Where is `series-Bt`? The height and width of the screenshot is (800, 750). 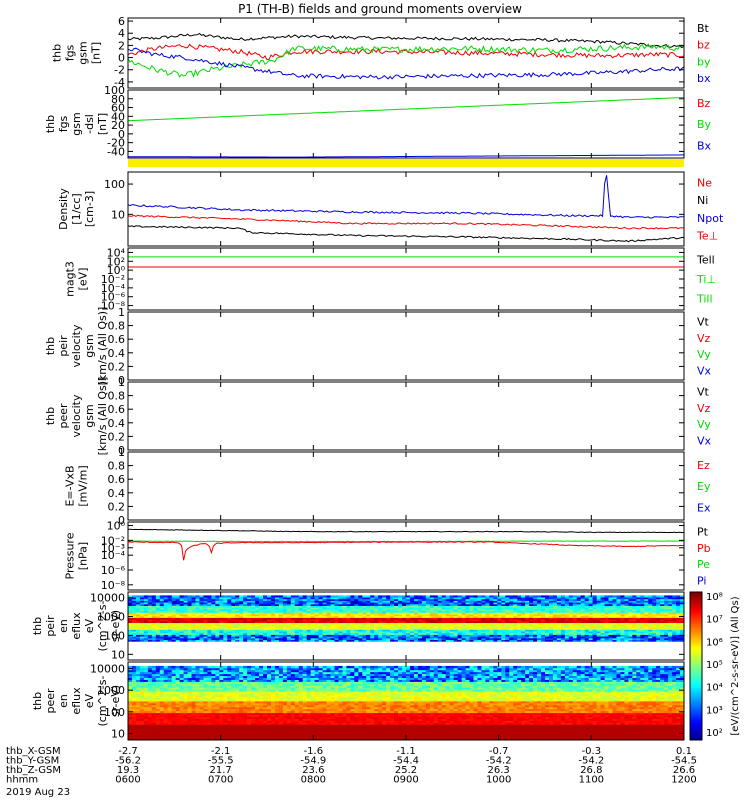
series-Bt is located at coordinates (406, 40).